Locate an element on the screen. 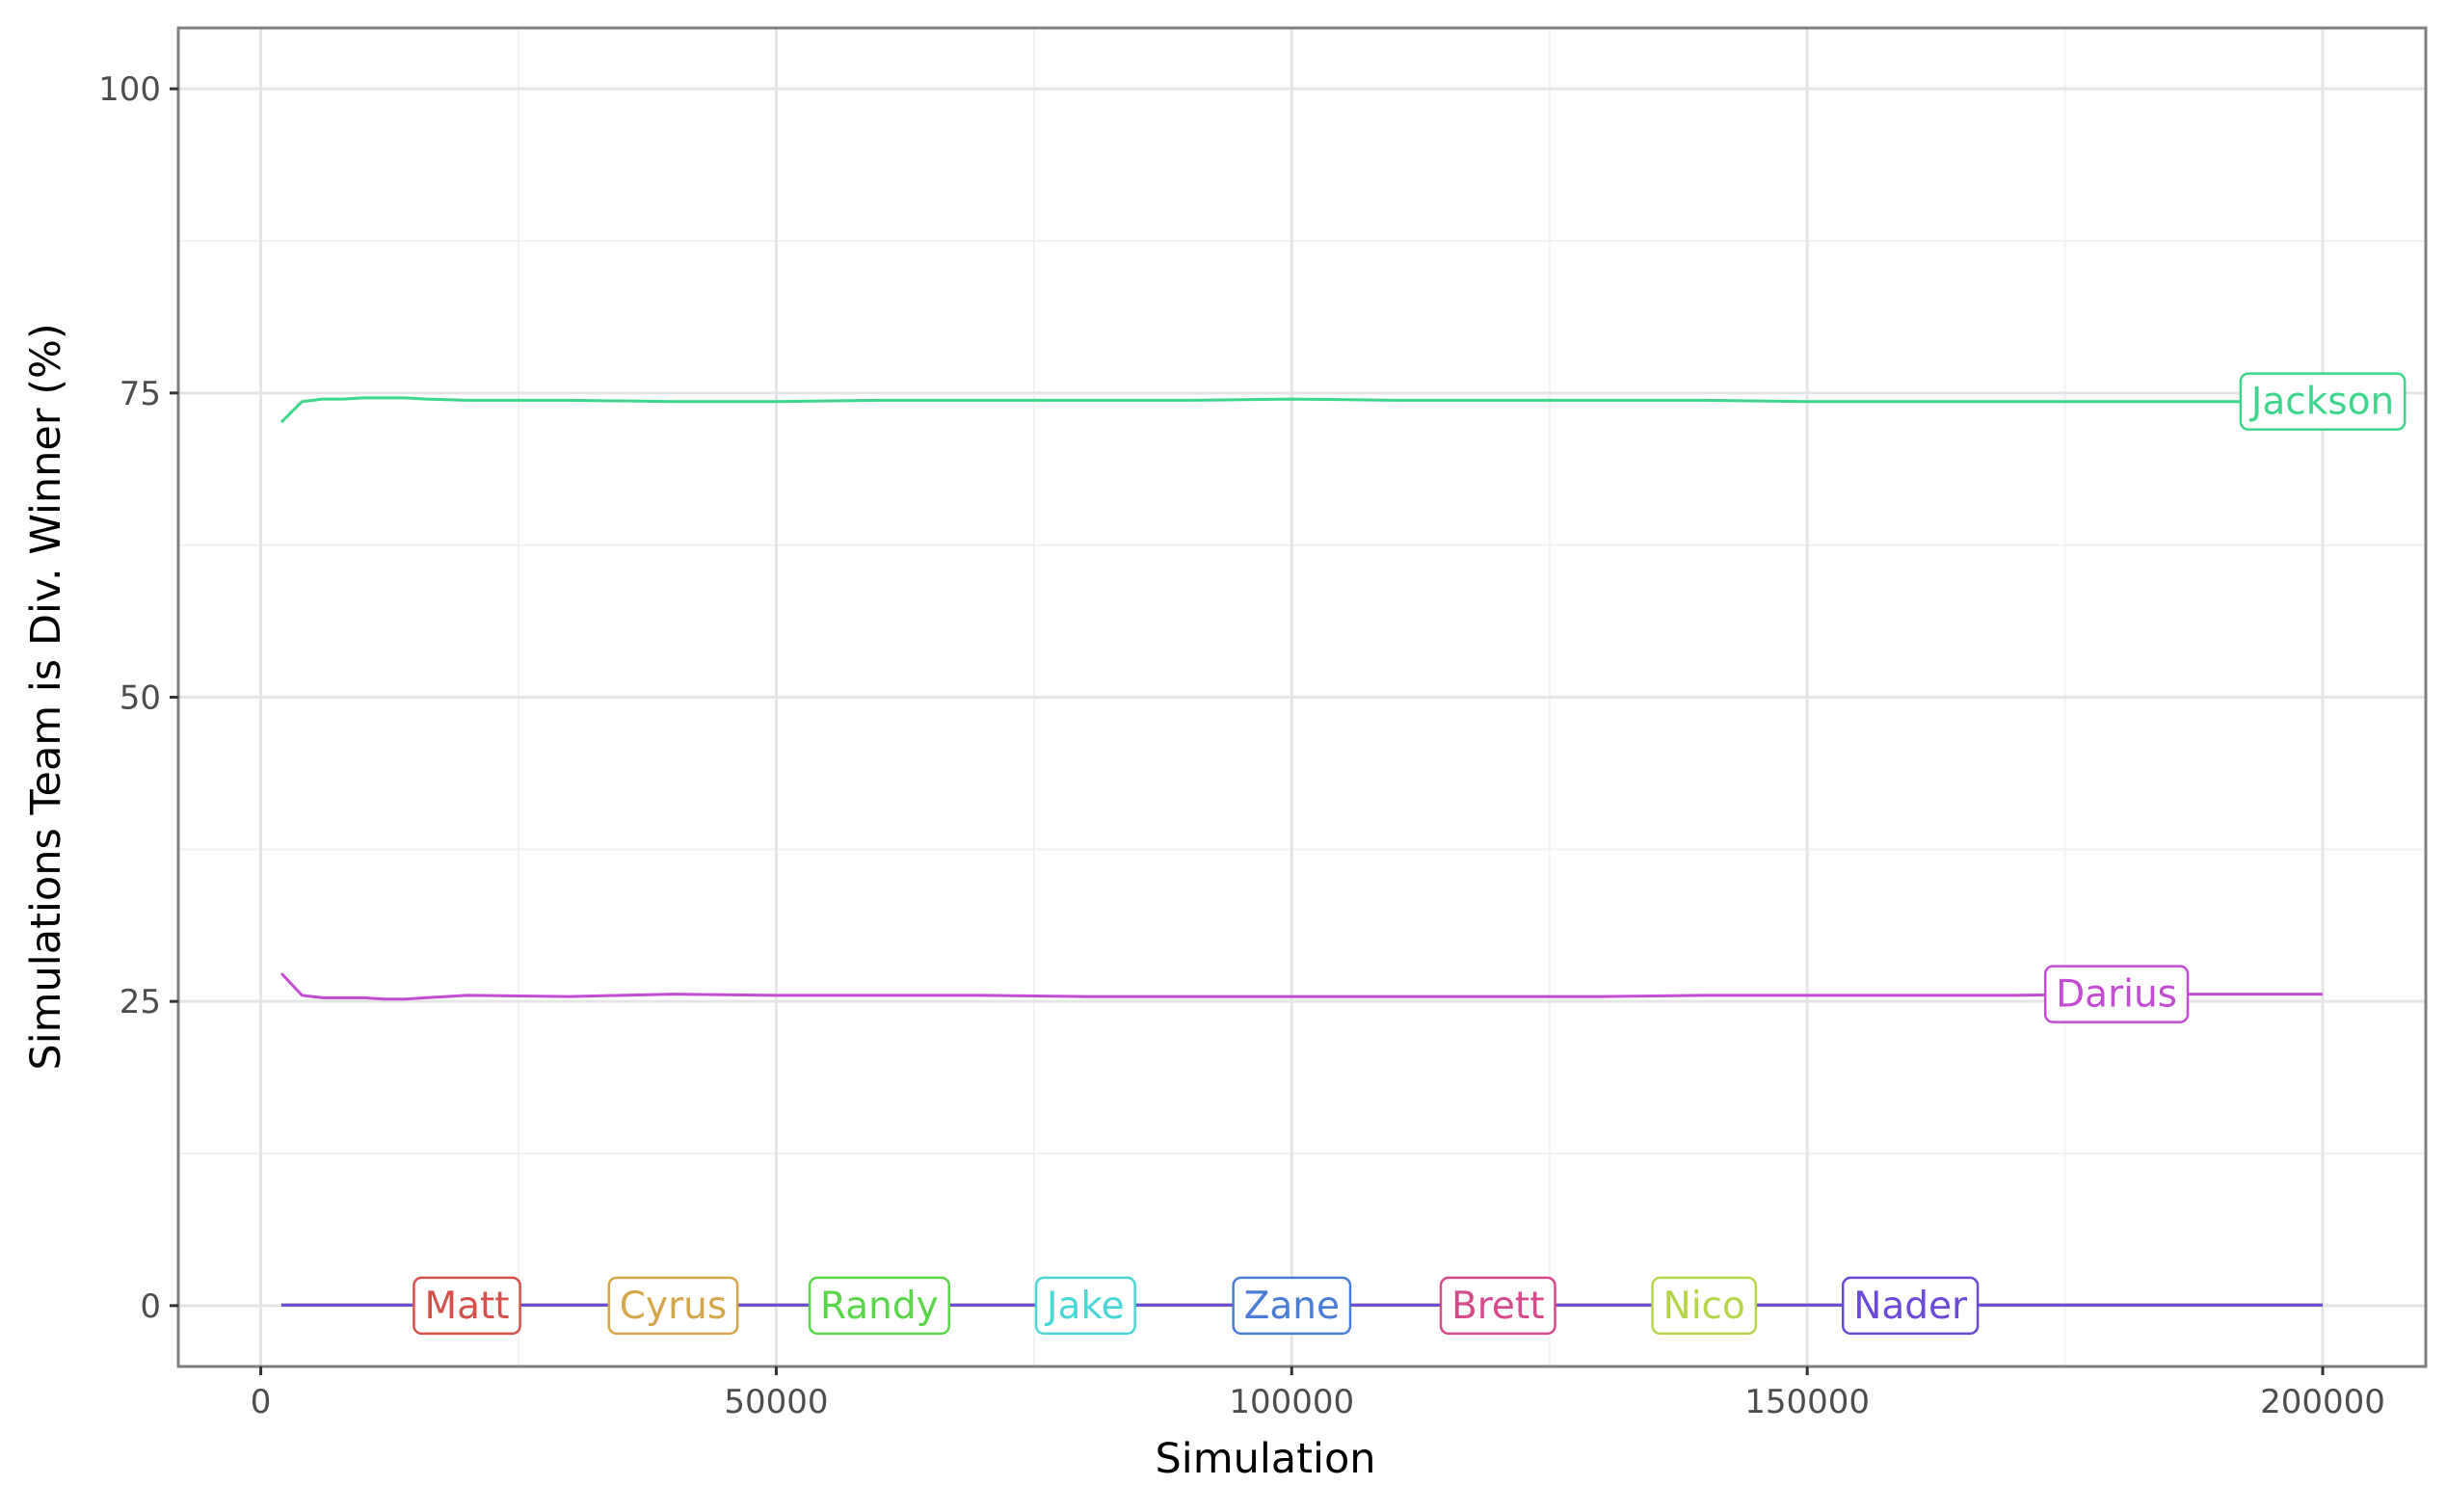 The image size is (2447, 1512). x-tick-label: 0 is located at coordinates (261, 1402).